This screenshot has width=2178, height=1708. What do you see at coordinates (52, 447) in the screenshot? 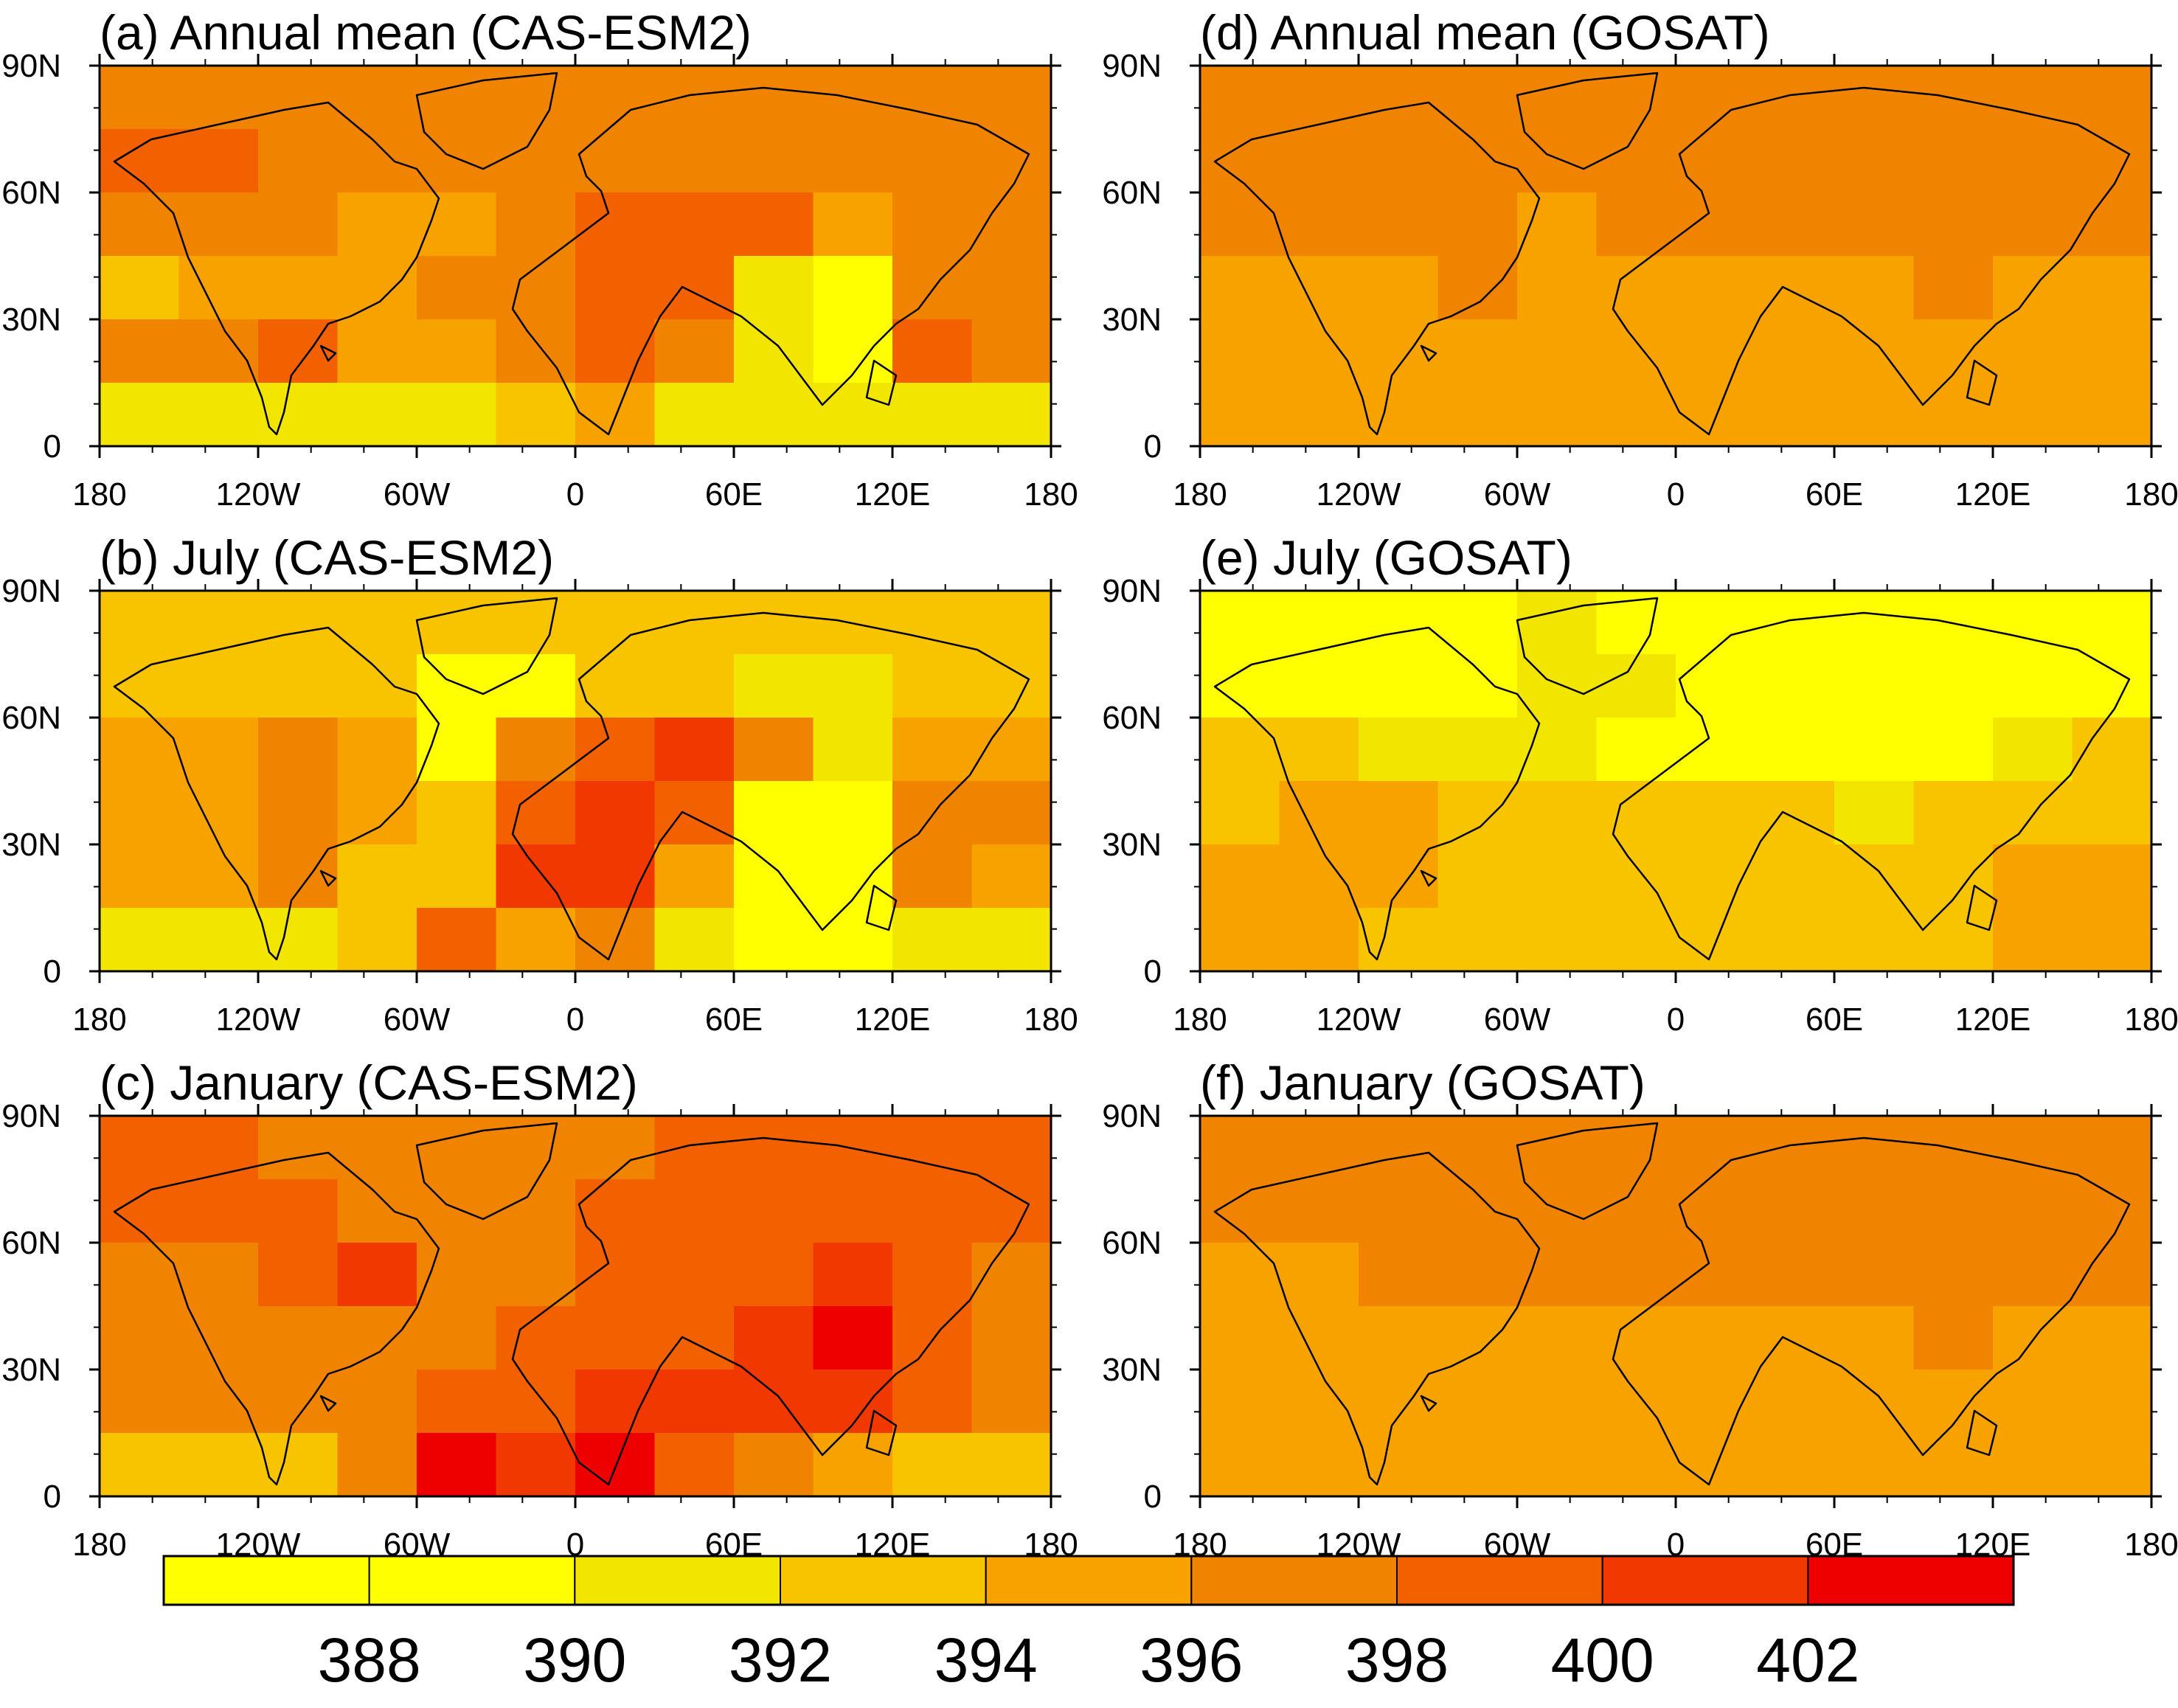
I see `y-tick-label: 0` at bounding box center [52, 447].